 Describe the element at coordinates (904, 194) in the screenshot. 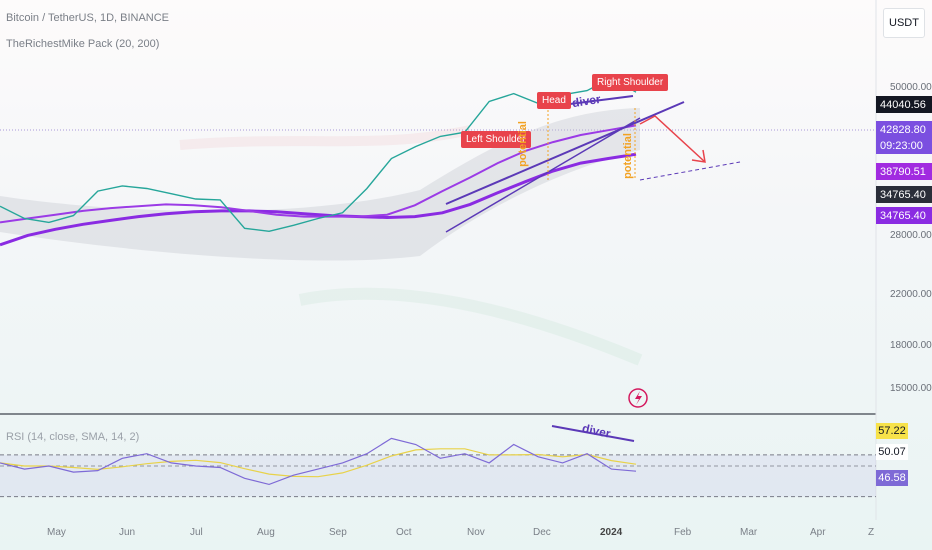

I see `ma-slow-label-a: 34765.40` at that location.